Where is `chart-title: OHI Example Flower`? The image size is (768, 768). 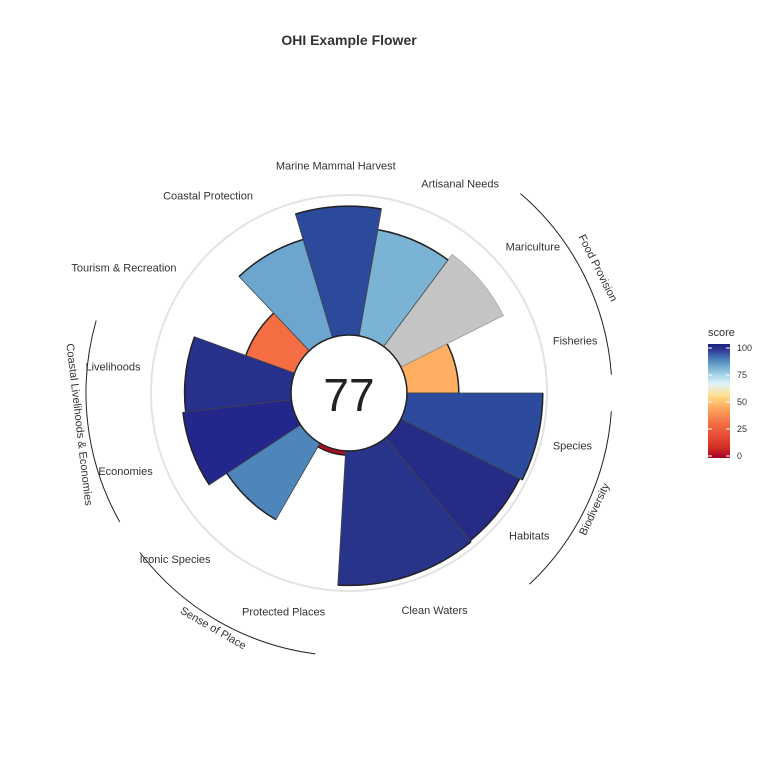 chart-title: OHI Example Flower is located at coordinates (349, 40).